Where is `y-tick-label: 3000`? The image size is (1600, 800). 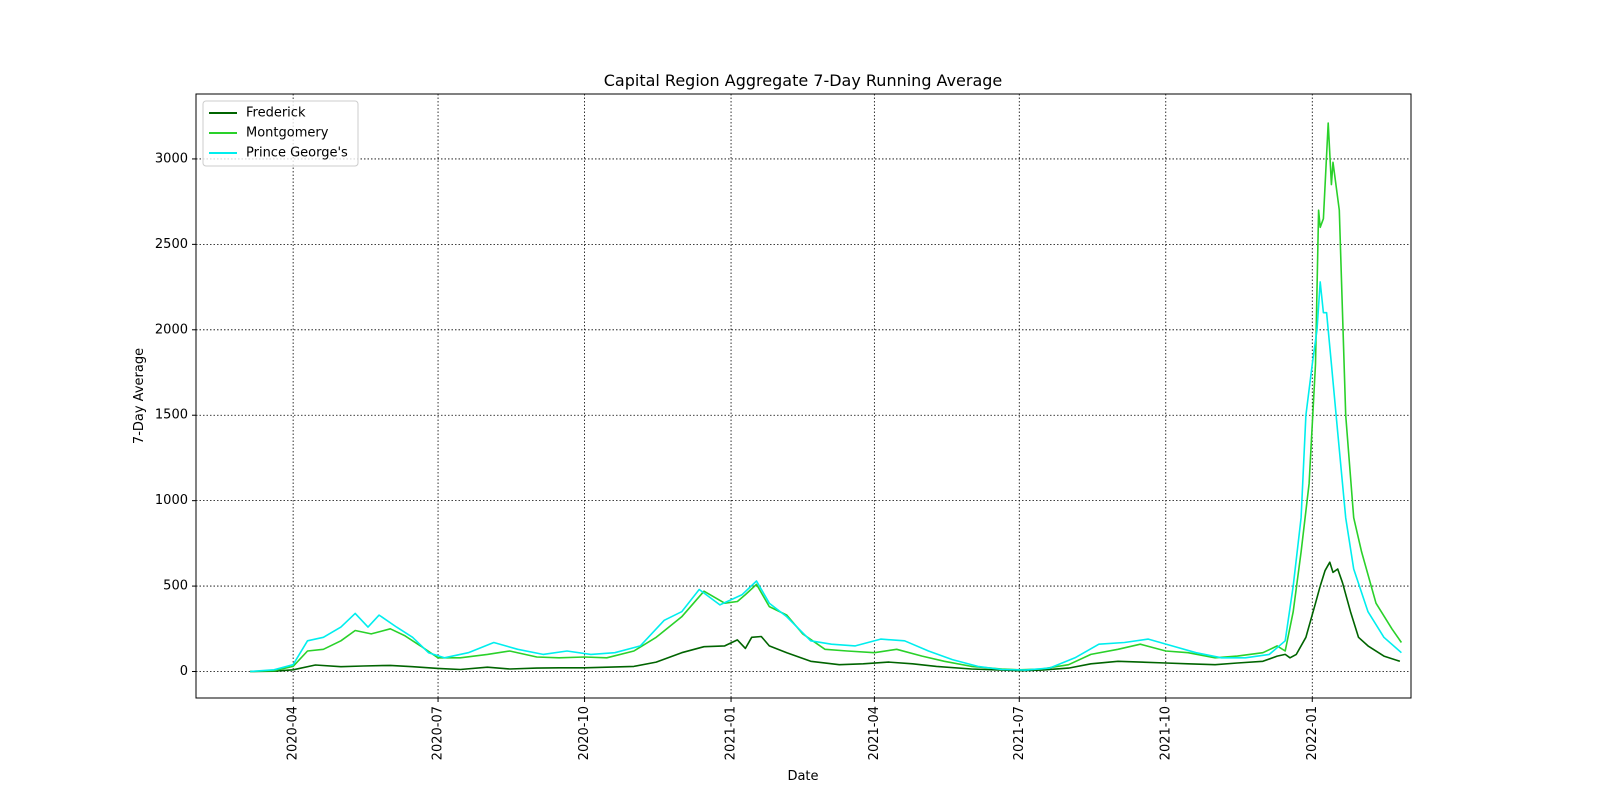
y-tick-label: 3000 is located at coordinates (171, 158).